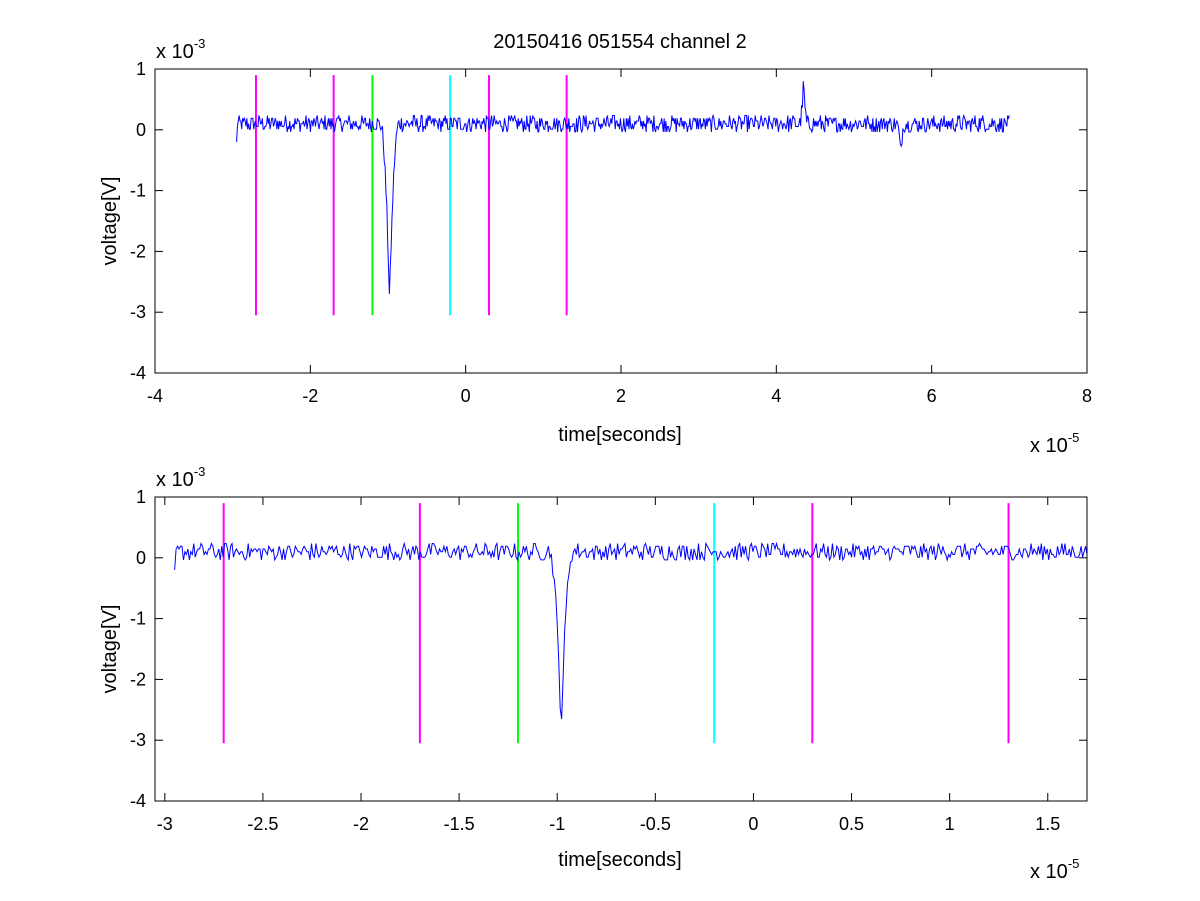 The width and height of the screenshot is (1200, 901). Describe the element at coordinates (138, 619) in the screenshot. I see `bottom-y-tick-label: -1` at that location.